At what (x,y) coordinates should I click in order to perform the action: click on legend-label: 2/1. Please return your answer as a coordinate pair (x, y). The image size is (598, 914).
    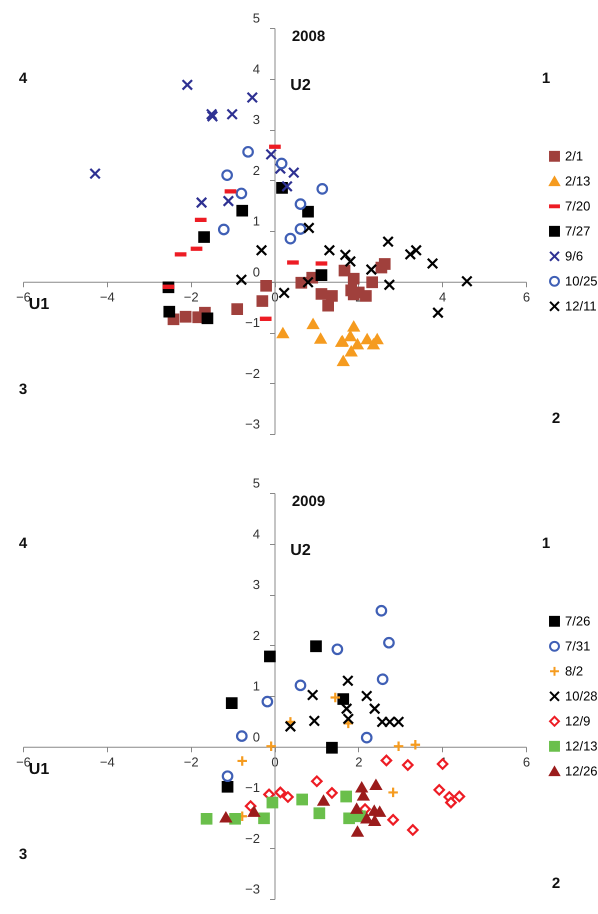
    Looking at the image, I should click on (574, 156).